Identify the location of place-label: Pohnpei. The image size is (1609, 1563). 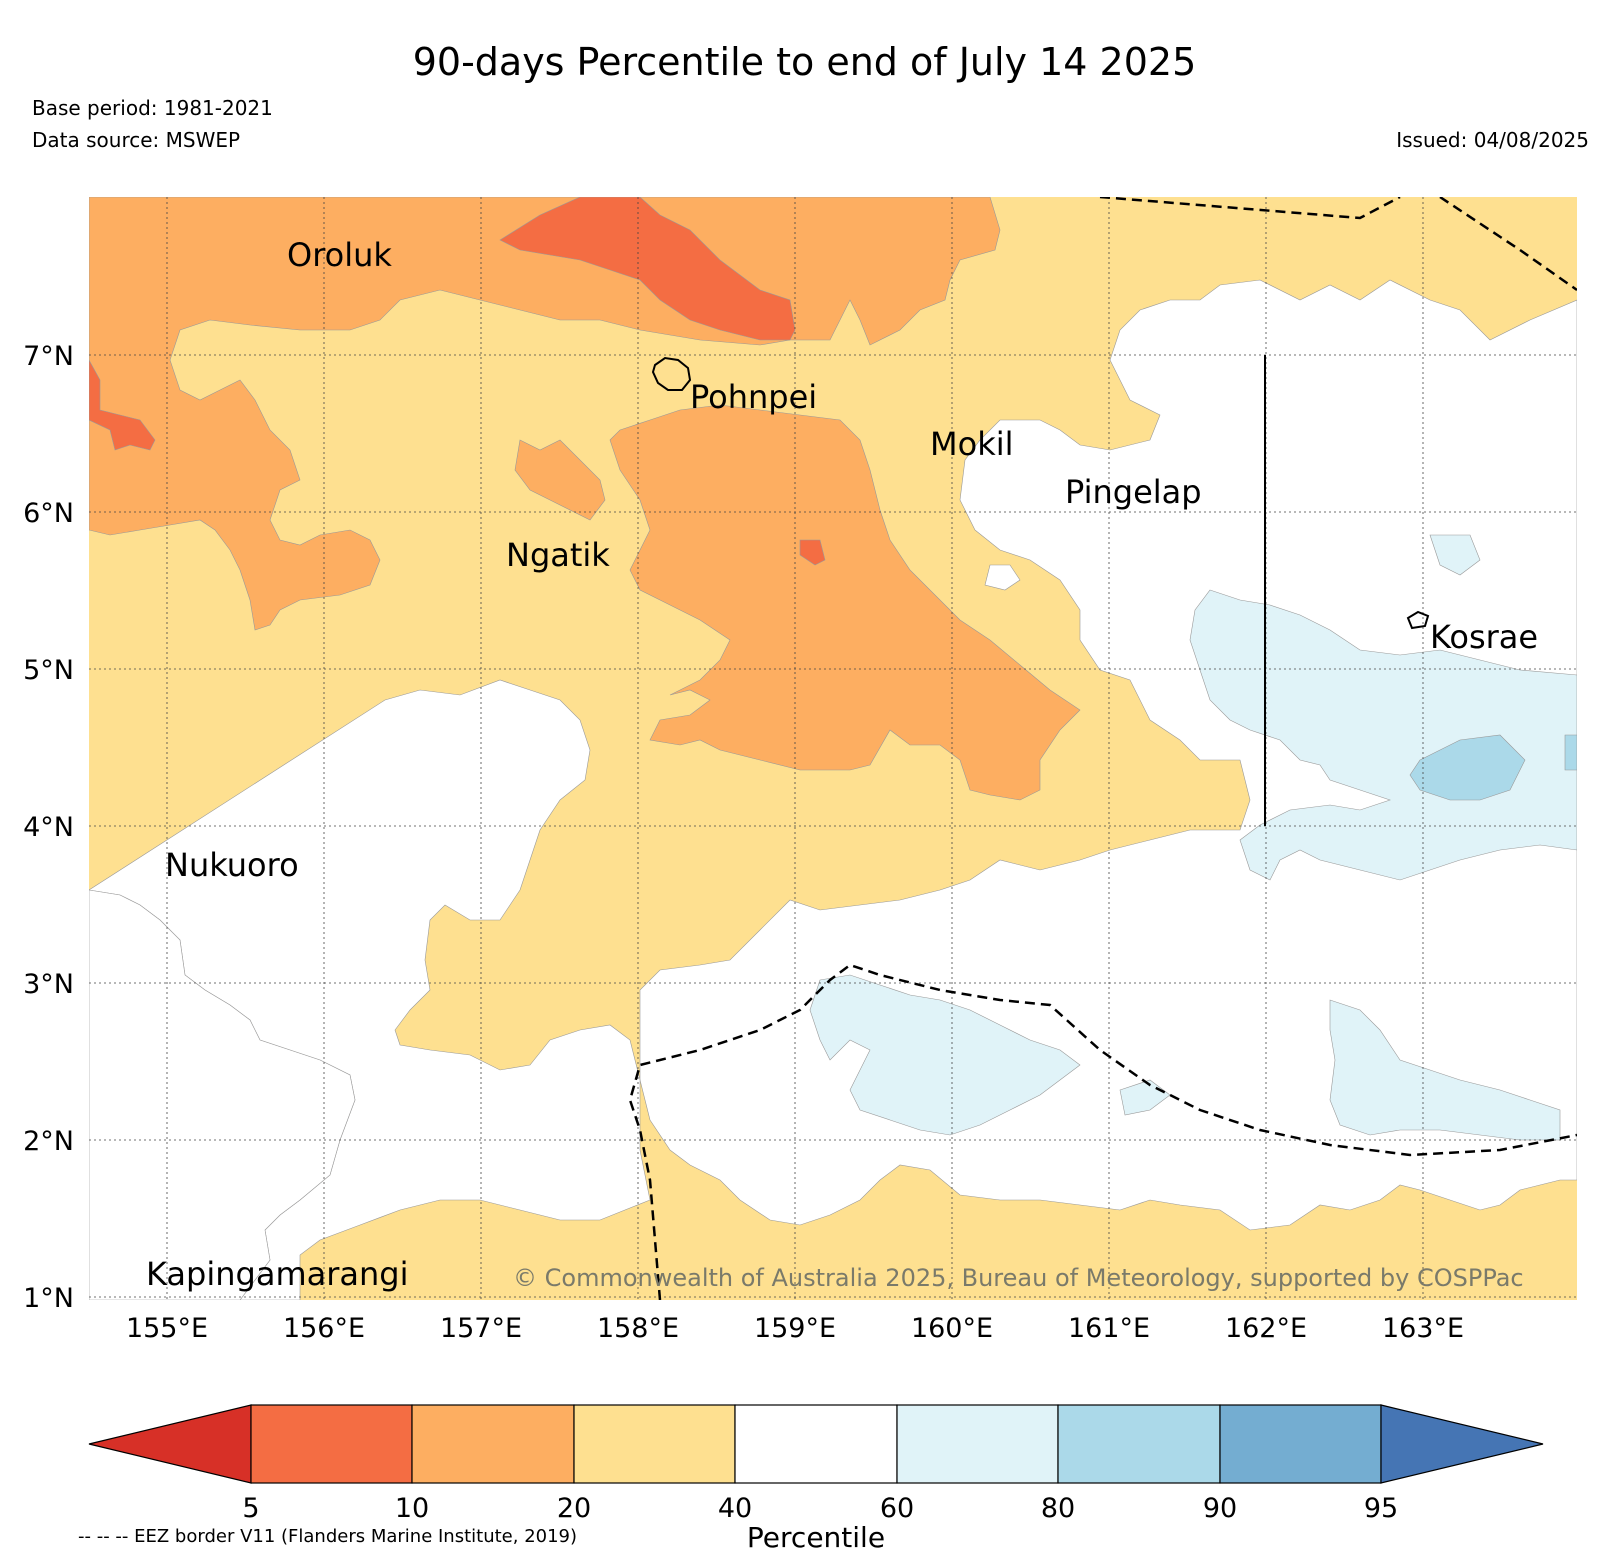
(753, 397).